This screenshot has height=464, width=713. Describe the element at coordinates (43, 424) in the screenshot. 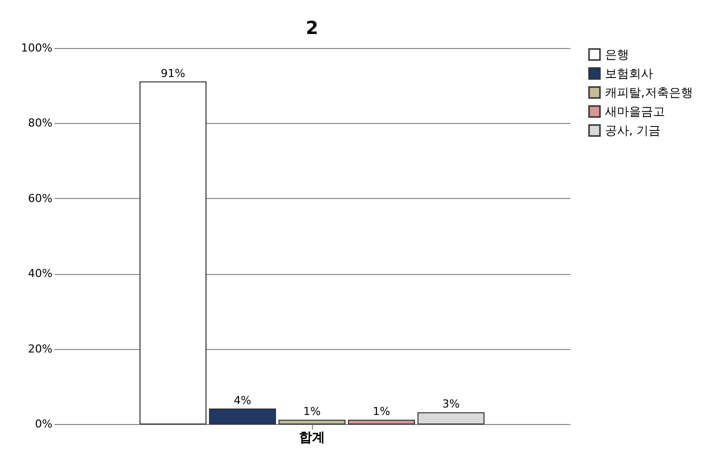

I see `y-tick-label: 0%` at that location.